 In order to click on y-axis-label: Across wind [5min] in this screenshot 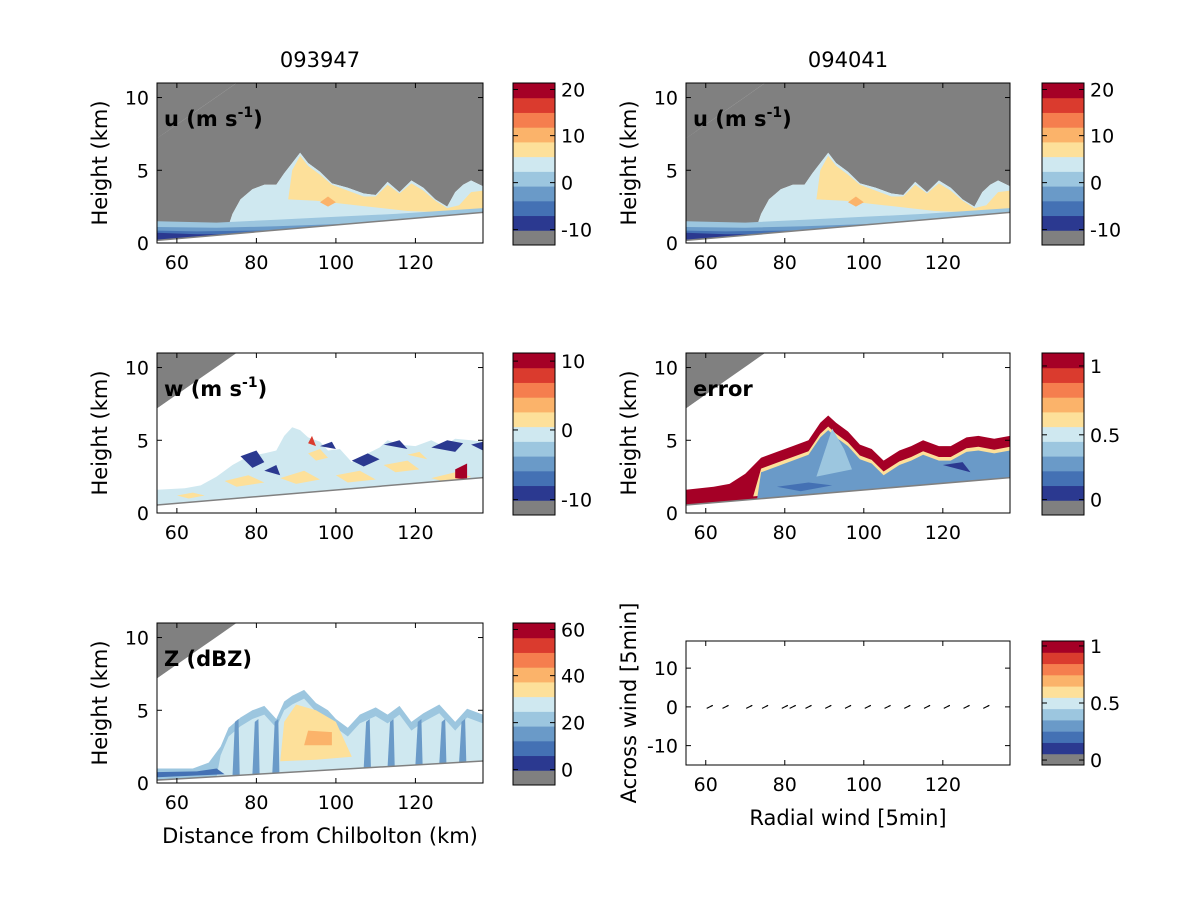, I will do `click(629, 703)`.